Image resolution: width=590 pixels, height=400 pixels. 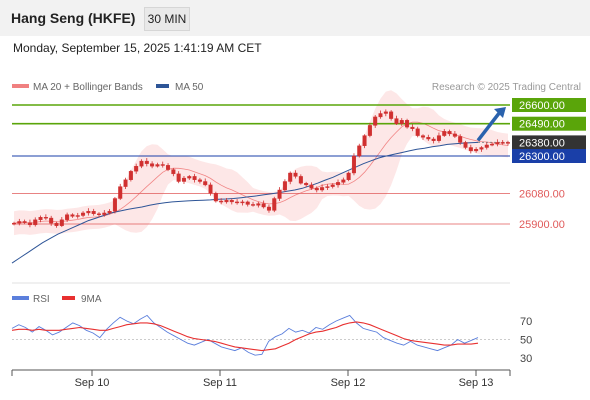 I want to click on level-tag-resistance, so click(x=549, y=123).